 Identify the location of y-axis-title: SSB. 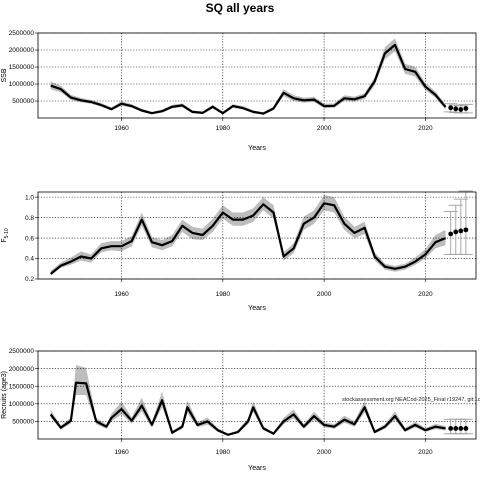
(4, 75).